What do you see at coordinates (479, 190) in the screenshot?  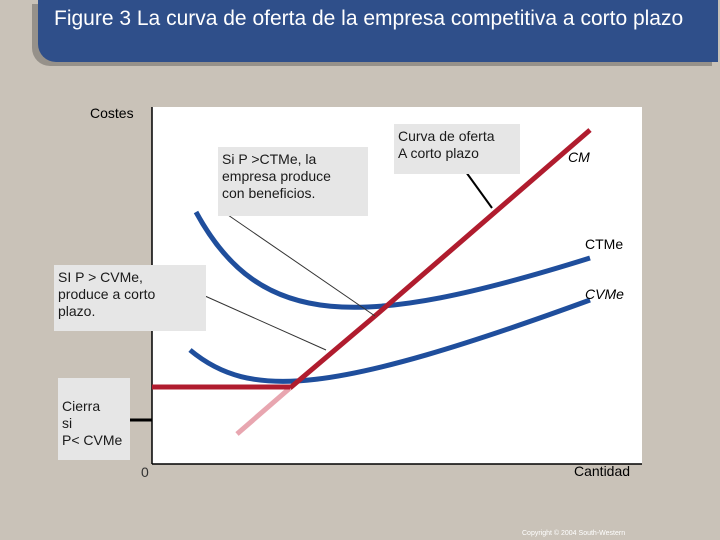 I see `pointer-line-supply` at bounding box center [479, 190].